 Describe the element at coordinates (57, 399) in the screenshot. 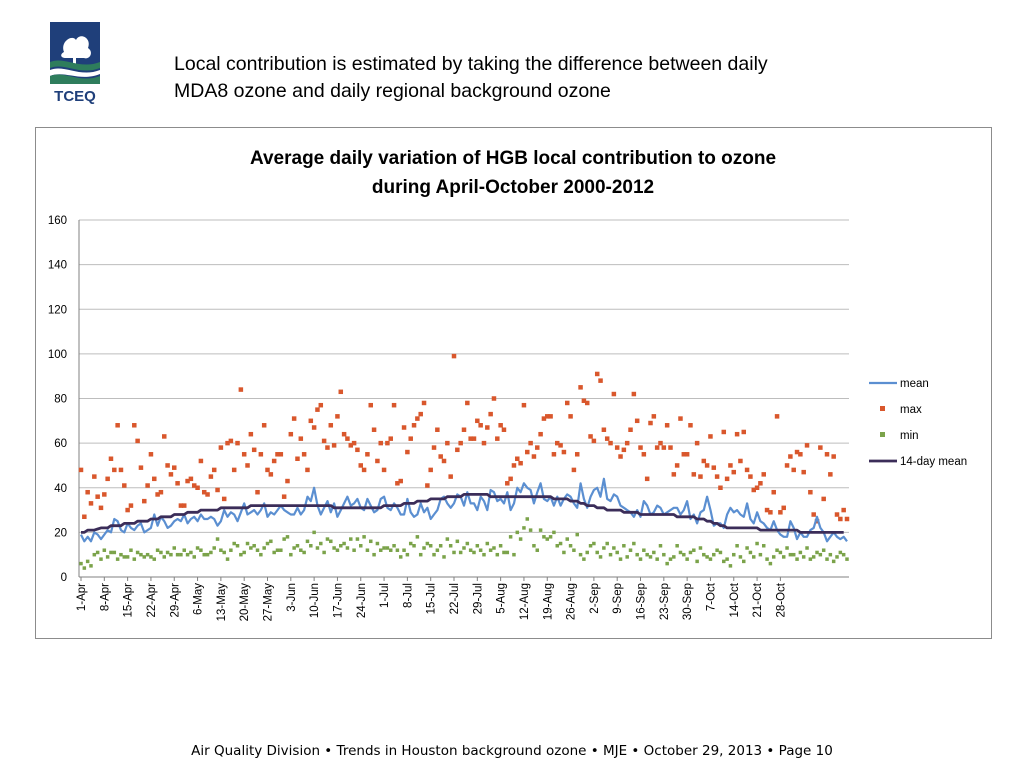

I see `y-axis: 0 20 40 60 80 100 120 140 160` at that location.